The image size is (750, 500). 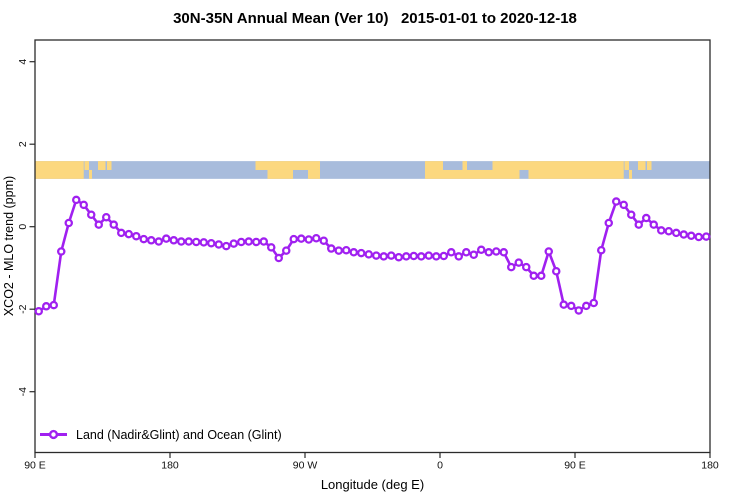 I want to click on x-tick-label: 0, so click(x=440, y=466).